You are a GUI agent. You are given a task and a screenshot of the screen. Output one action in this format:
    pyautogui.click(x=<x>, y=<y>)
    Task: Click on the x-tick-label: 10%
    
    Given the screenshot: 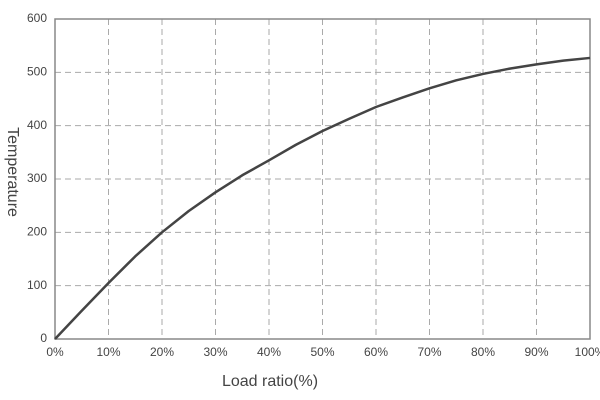 What is the action you would take?
    pyautogui.click(x=108, y=352)
    